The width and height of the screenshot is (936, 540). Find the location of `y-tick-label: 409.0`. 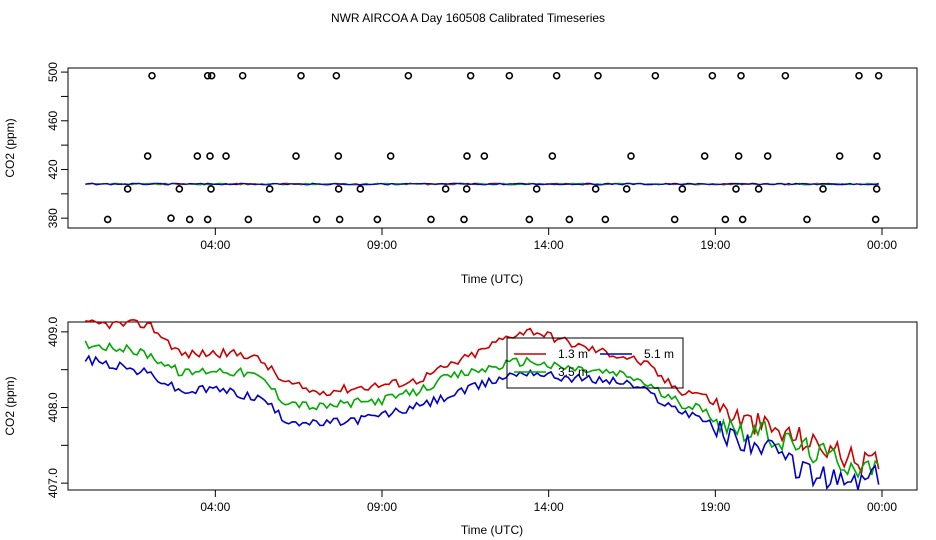

y-tick-label: 409.0 is located at coordinates (53, 332).